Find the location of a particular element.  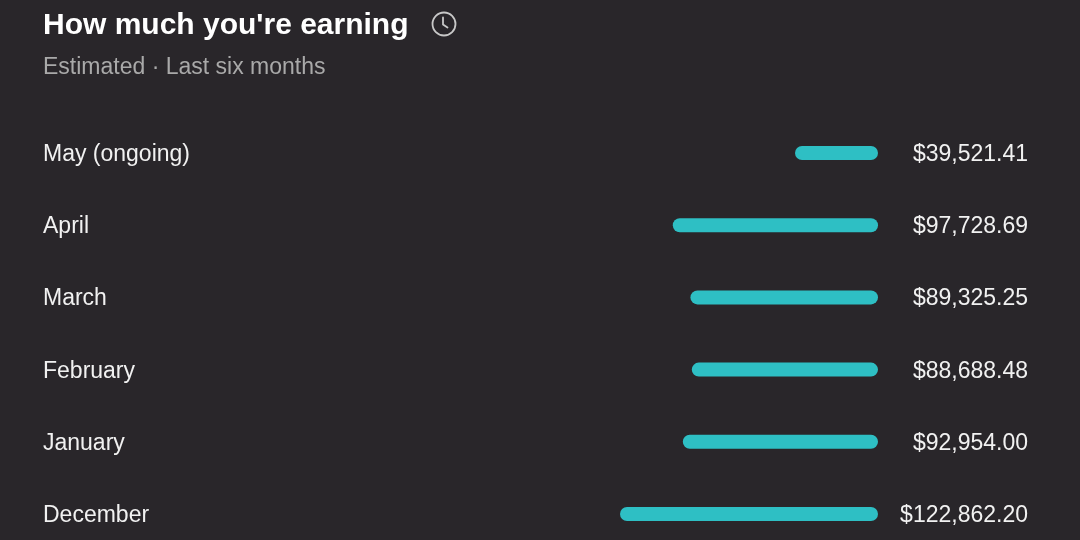

data-label: $92,954.00 is located at coordinates (970, 441).